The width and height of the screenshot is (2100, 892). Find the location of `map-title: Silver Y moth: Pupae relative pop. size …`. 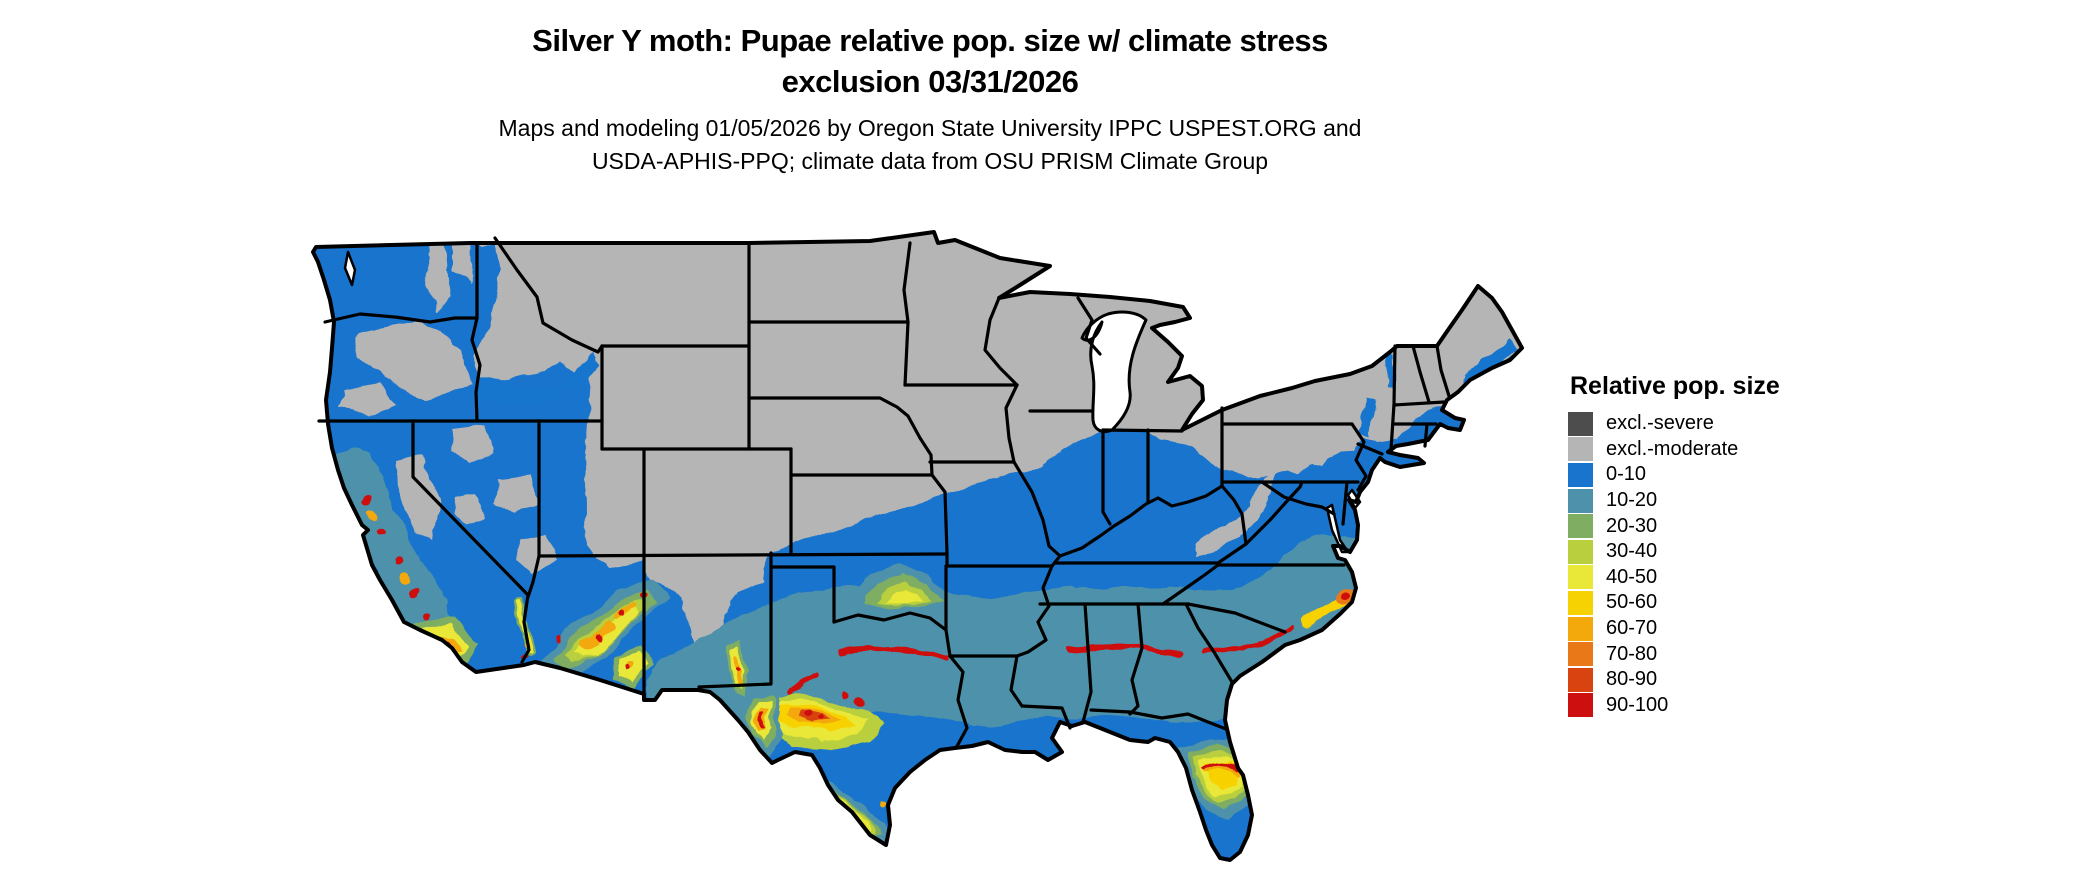

map-title: Silver Y moth: Pupae relative pop. size … is located at coordinates (930, 61).